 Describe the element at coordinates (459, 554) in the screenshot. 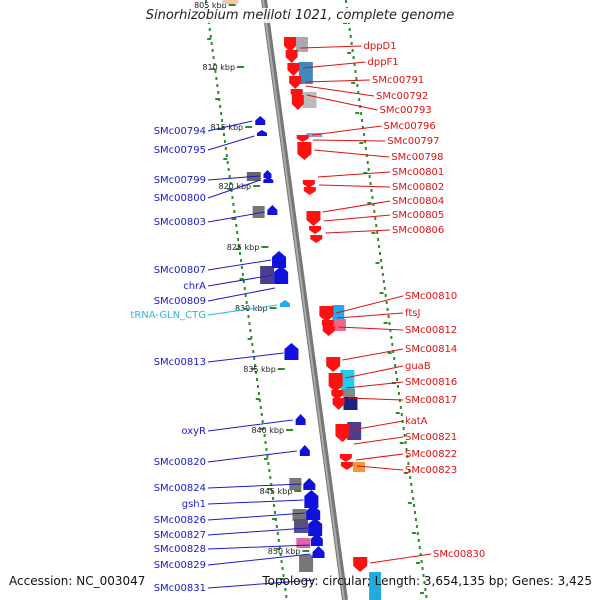

I see `reverse-gene-label: SMc00830` at that location.